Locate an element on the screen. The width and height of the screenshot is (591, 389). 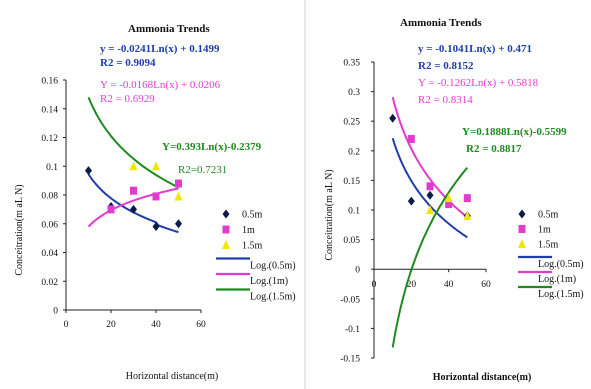
r2-1m: R2 = 0.8314 is located at coordinates (445, 100).